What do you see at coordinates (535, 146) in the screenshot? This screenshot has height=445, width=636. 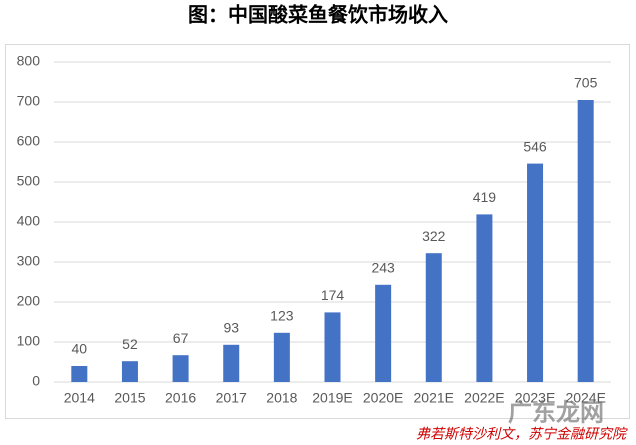 I see `data-label: 546` at bounding box center [535, 146].